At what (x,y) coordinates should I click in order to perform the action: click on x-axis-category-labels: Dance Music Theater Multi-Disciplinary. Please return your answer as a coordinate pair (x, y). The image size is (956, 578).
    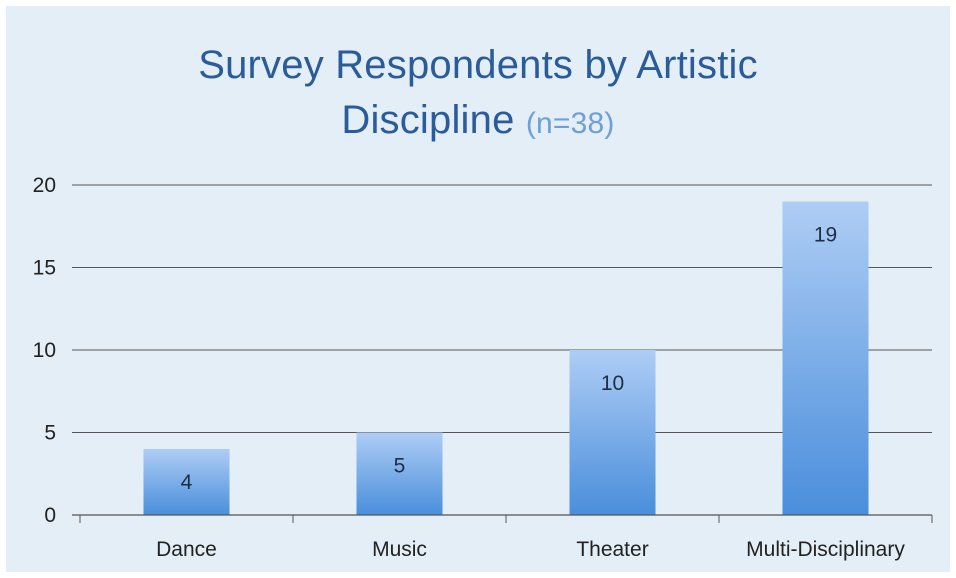
    Looking at the image, I should click on (530, 549).